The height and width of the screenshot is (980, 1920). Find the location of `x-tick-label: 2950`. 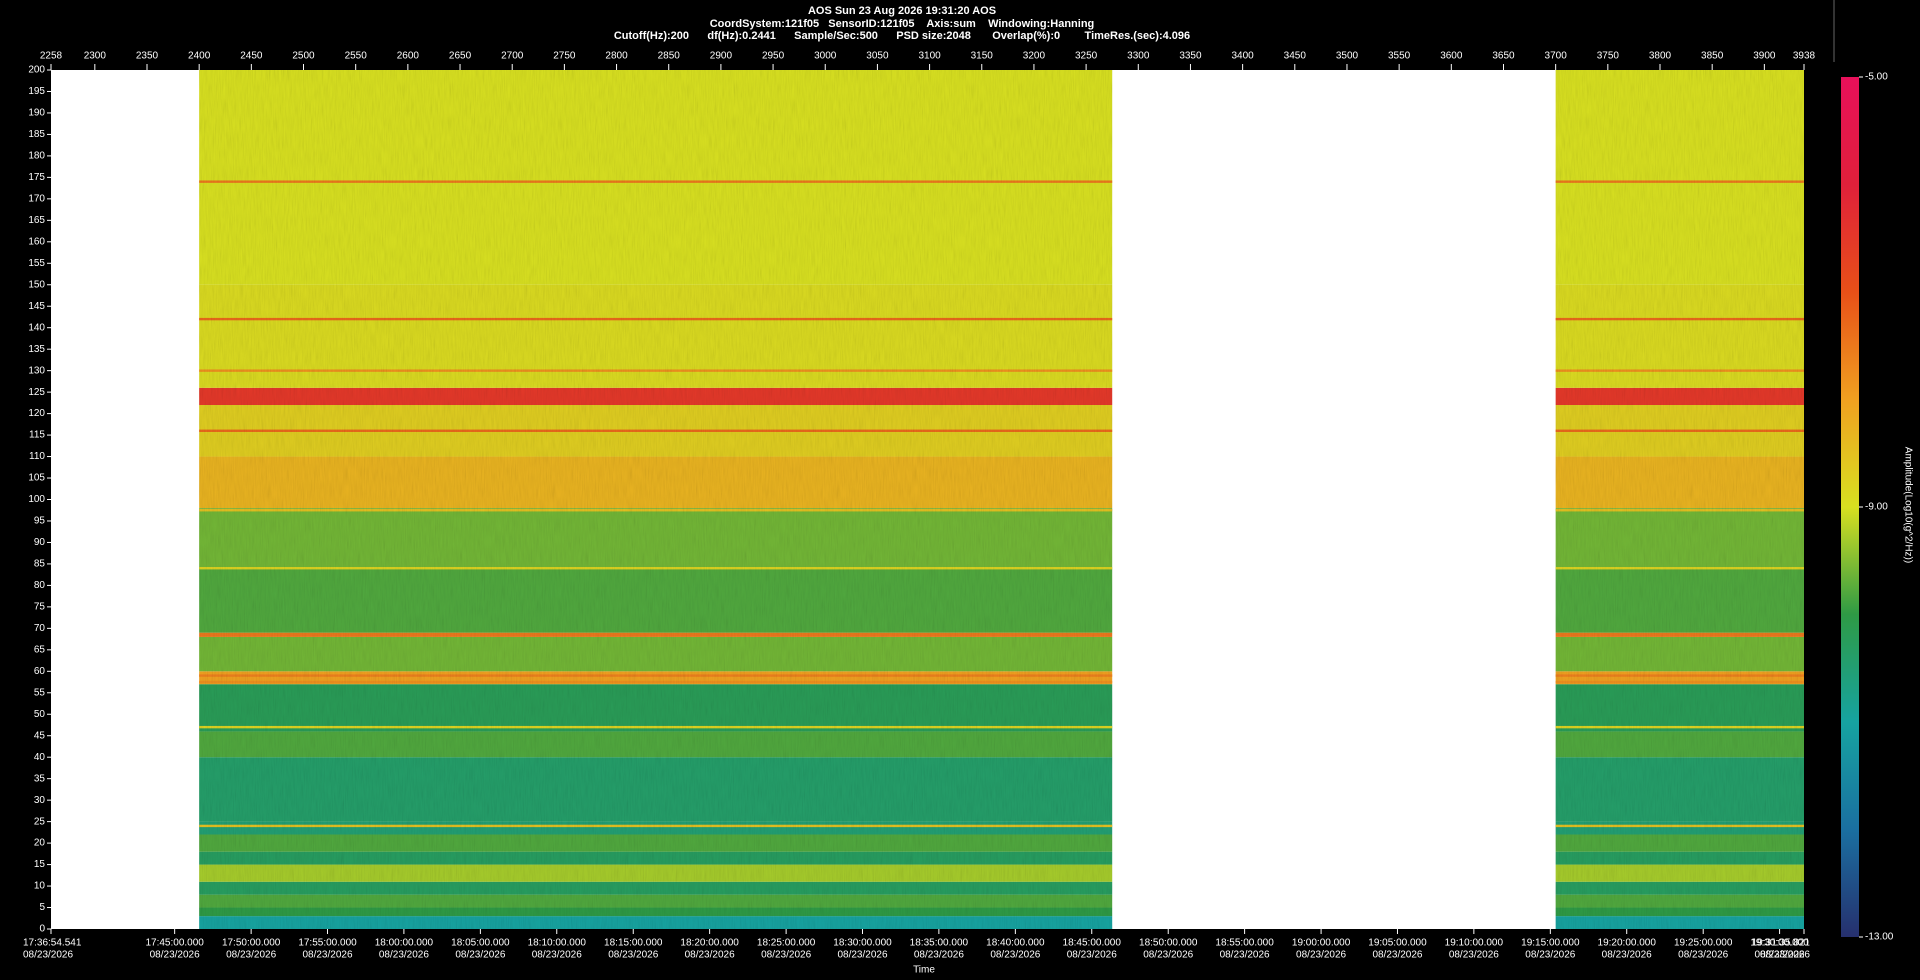

x-tick-label: 2950 is located at coordinates (773, 56).